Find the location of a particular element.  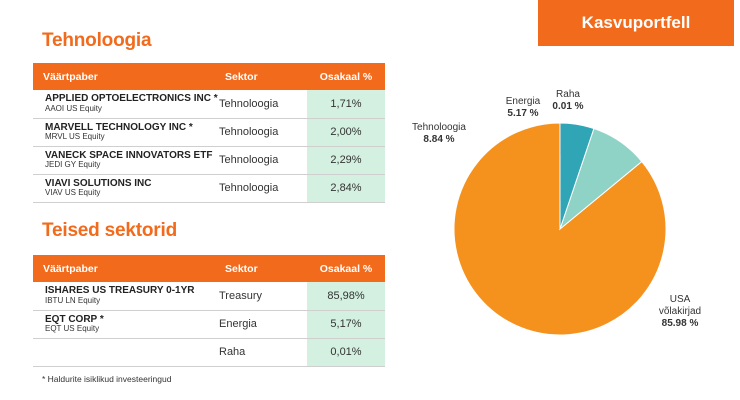

table-row: EQT CORP * EQT US Equity Energia 5,17% is located at coordinates (209, 324).